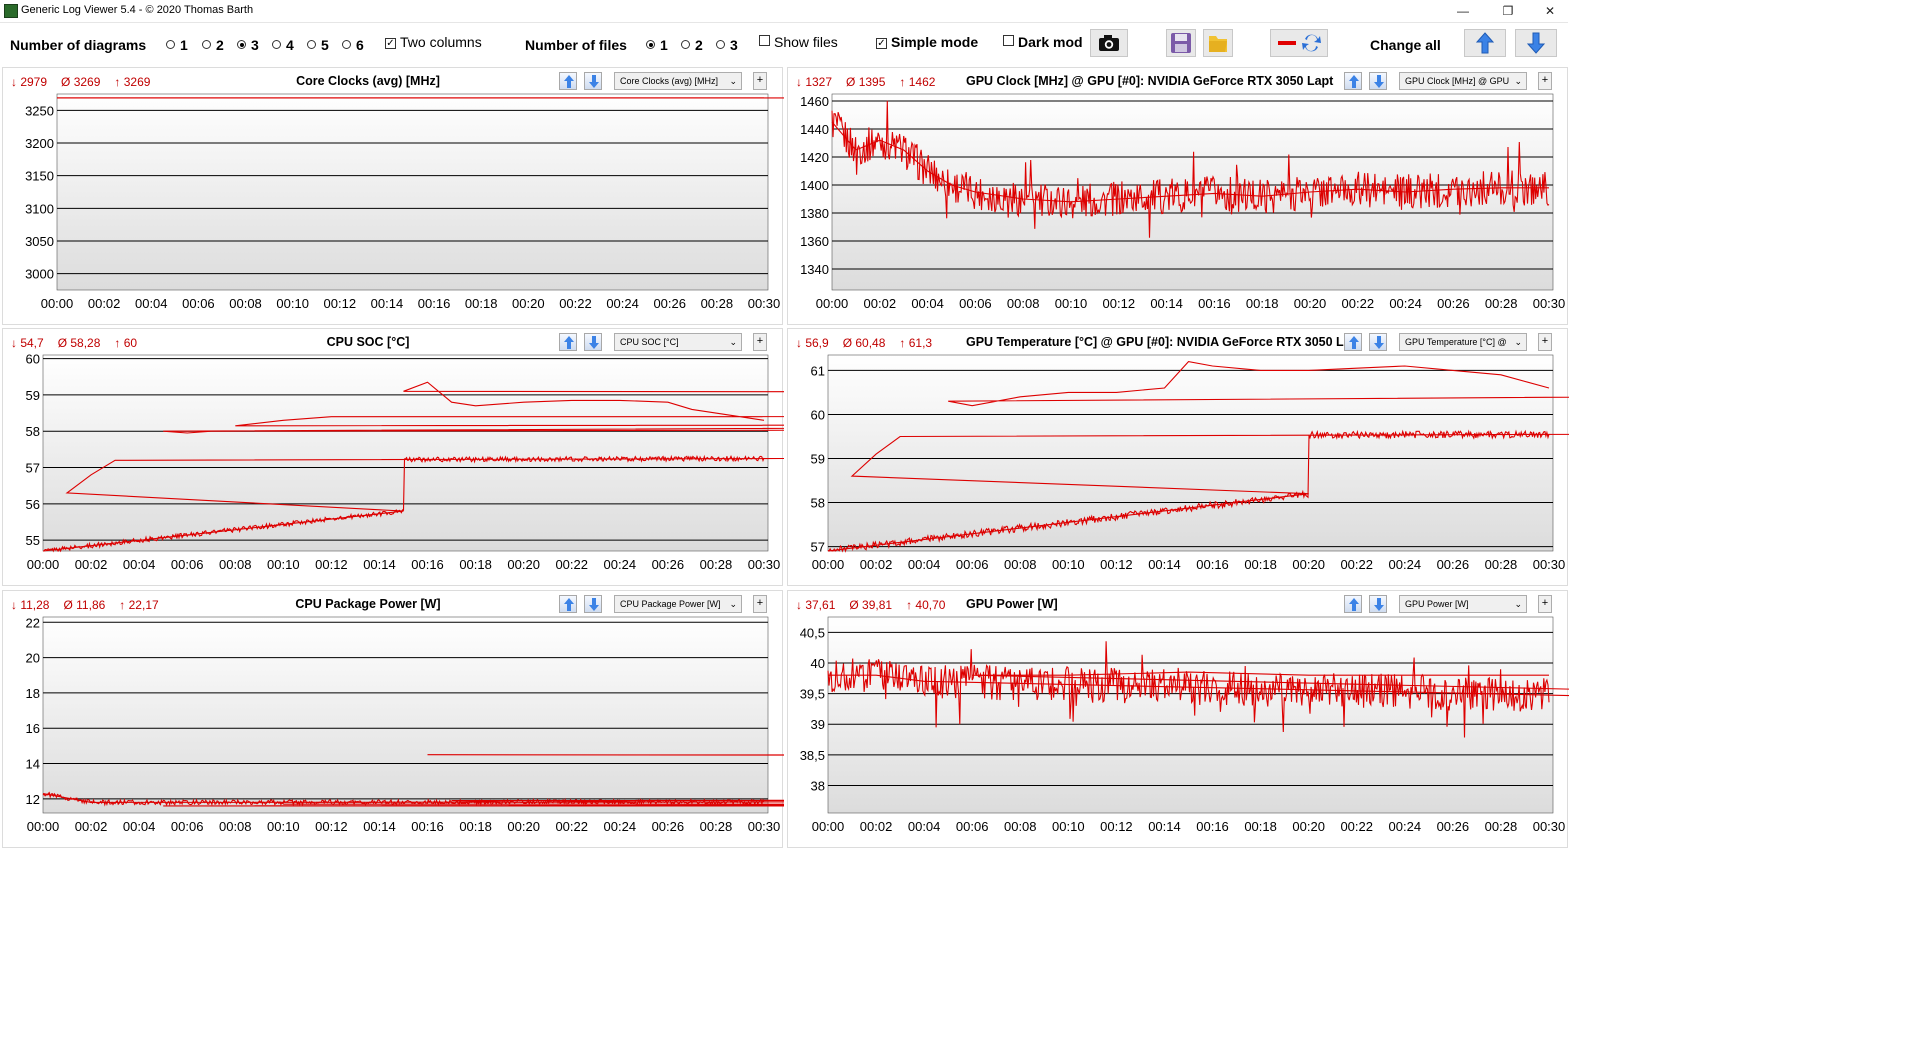  I want to click on diagrams-radio-6: 6, so click(353, 45).